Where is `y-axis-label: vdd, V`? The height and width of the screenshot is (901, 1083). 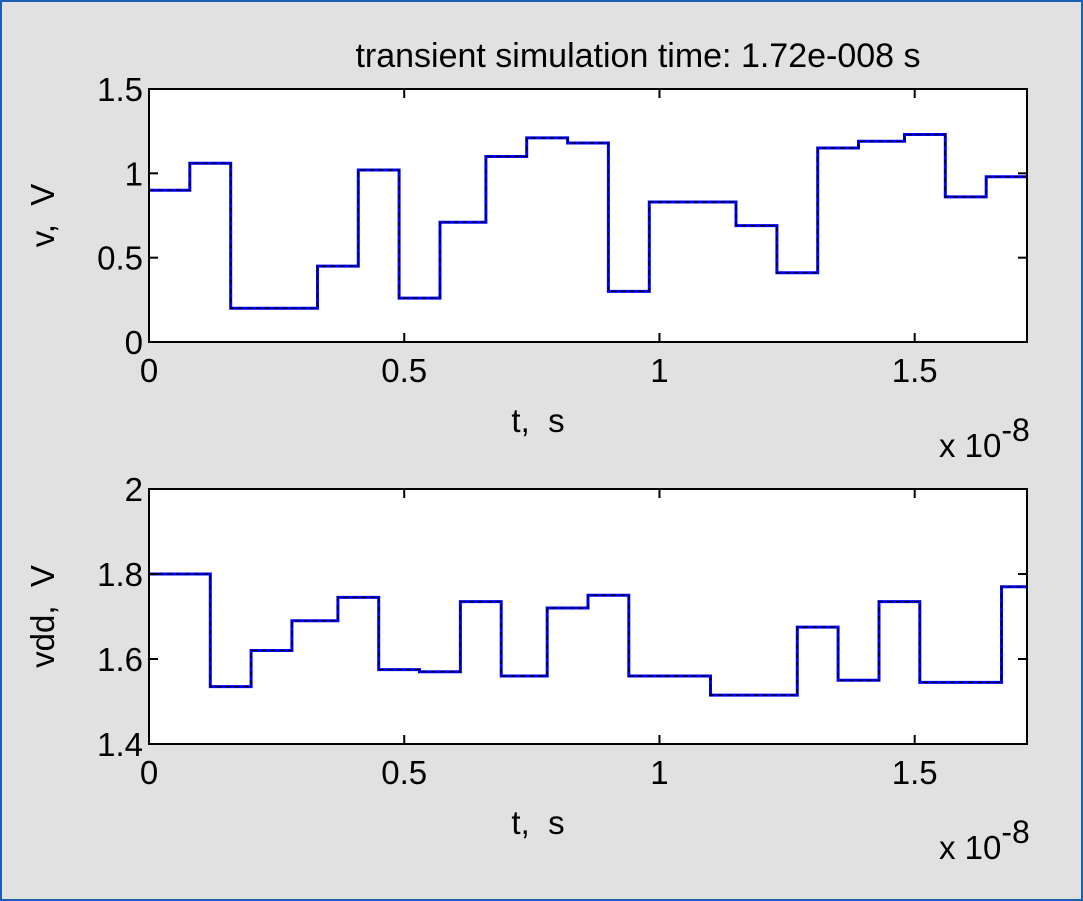 y-axis-label: vdd, V is located at coordinates (42, 616).